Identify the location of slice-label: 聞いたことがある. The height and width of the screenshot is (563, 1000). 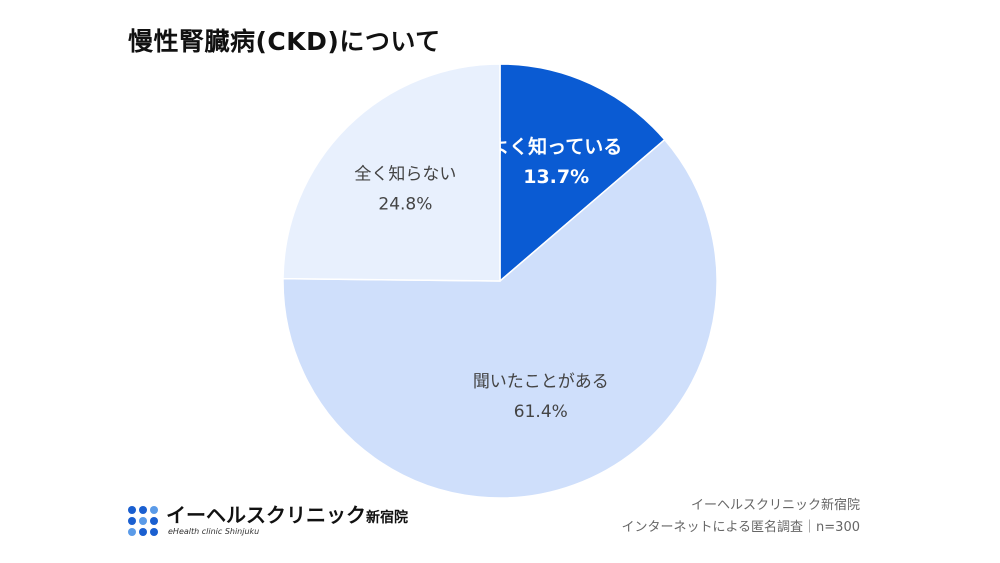
(541, 382).